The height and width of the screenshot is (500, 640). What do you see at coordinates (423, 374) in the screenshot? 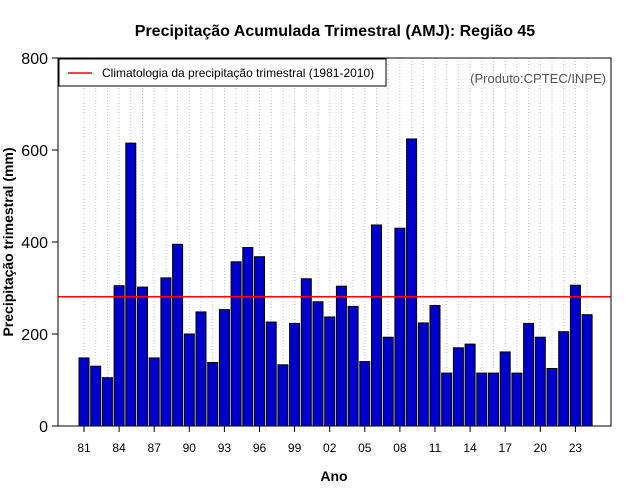
I see `bar-2010` at bounding box center [423, 374].